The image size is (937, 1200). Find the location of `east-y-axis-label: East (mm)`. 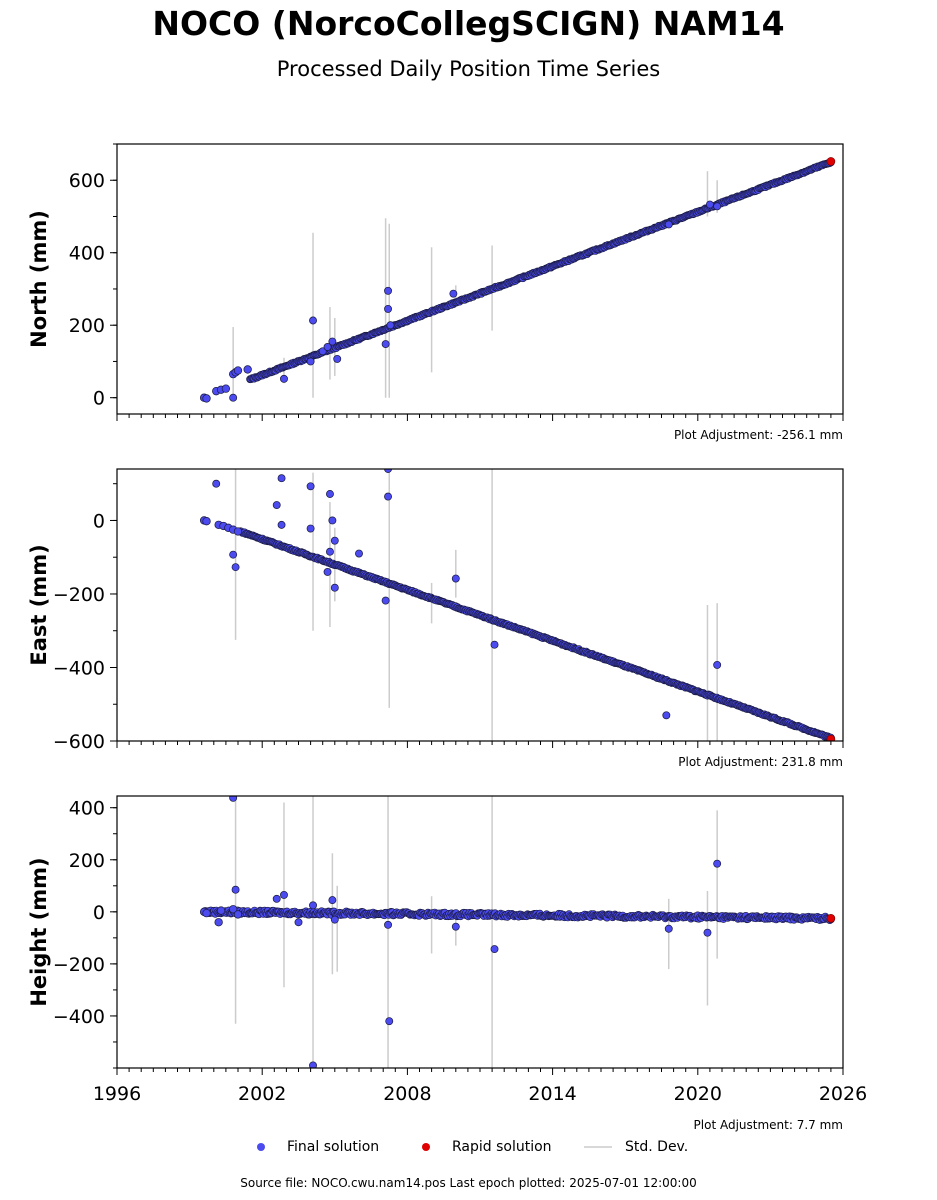

east-y-axis-label: East (mm) is located at coordinates (39, 604).